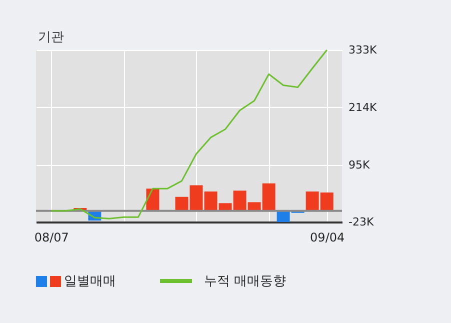  What do you see at coordinates (51, 37) in the screenshot?
I see `chart-title: 기관` at bounding box center [51, 37].